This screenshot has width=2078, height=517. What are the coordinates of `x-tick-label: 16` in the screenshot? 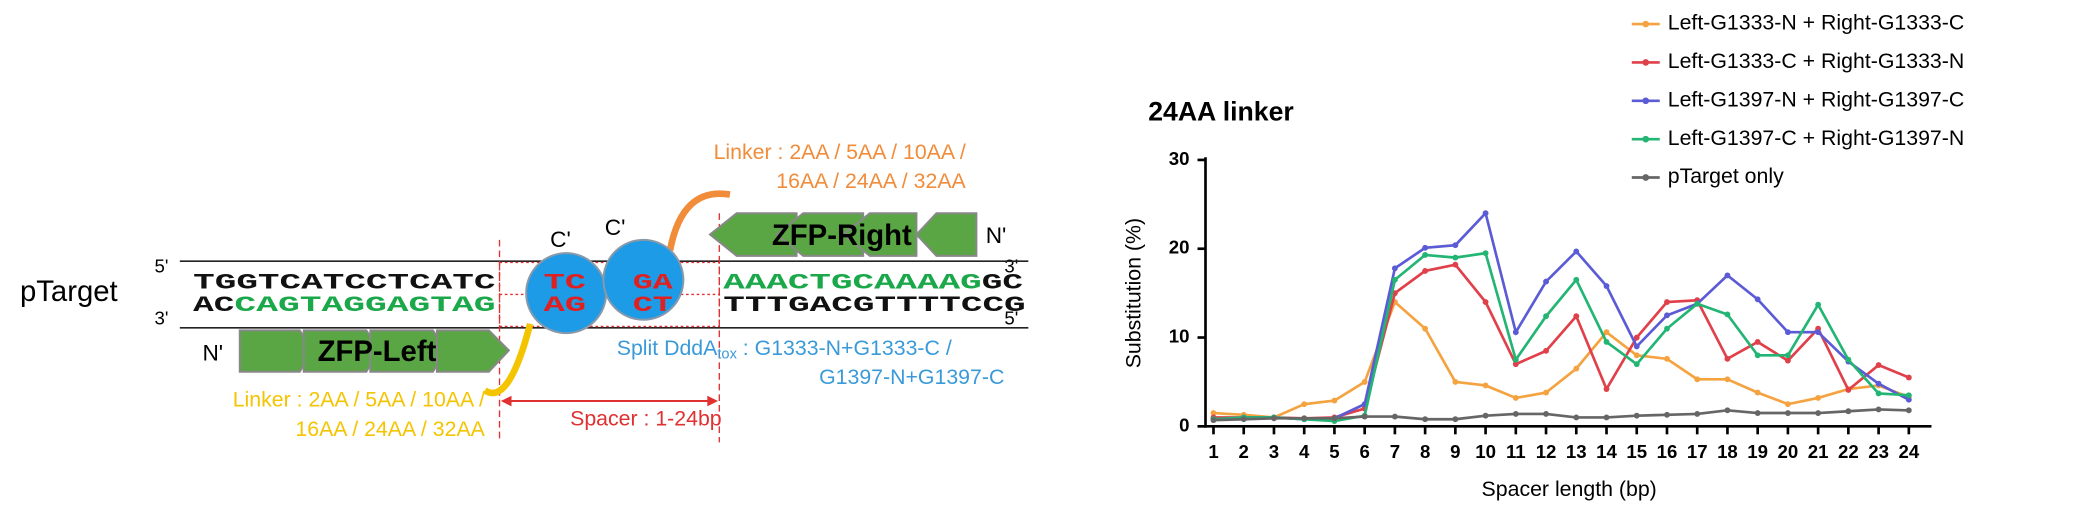 It's located at (1667, 451).